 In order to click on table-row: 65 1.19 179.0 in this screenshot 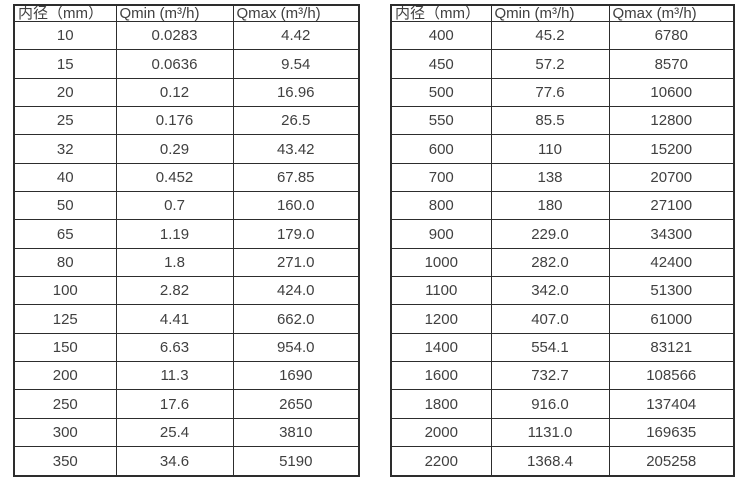, I will do `click(186, 234)`.